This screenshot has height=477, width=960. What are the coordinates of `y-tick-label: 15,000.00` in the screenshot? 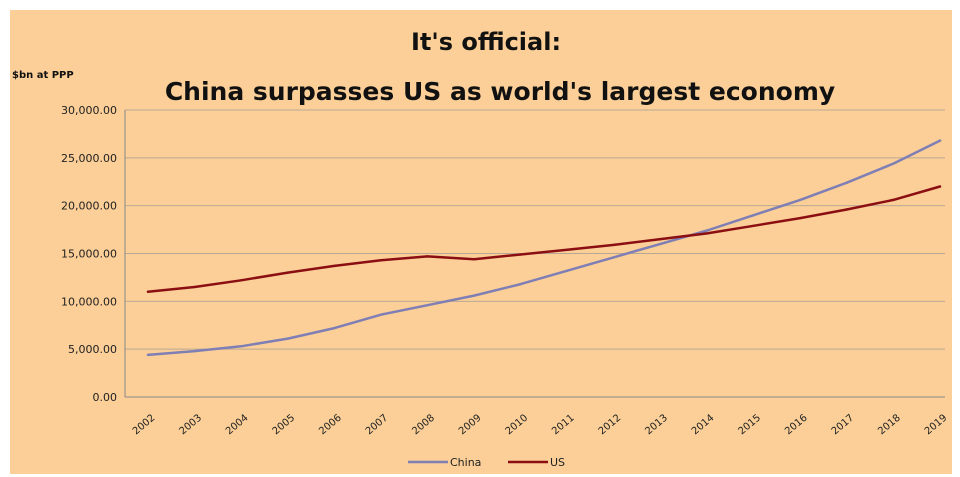 It's located at (89, 254).